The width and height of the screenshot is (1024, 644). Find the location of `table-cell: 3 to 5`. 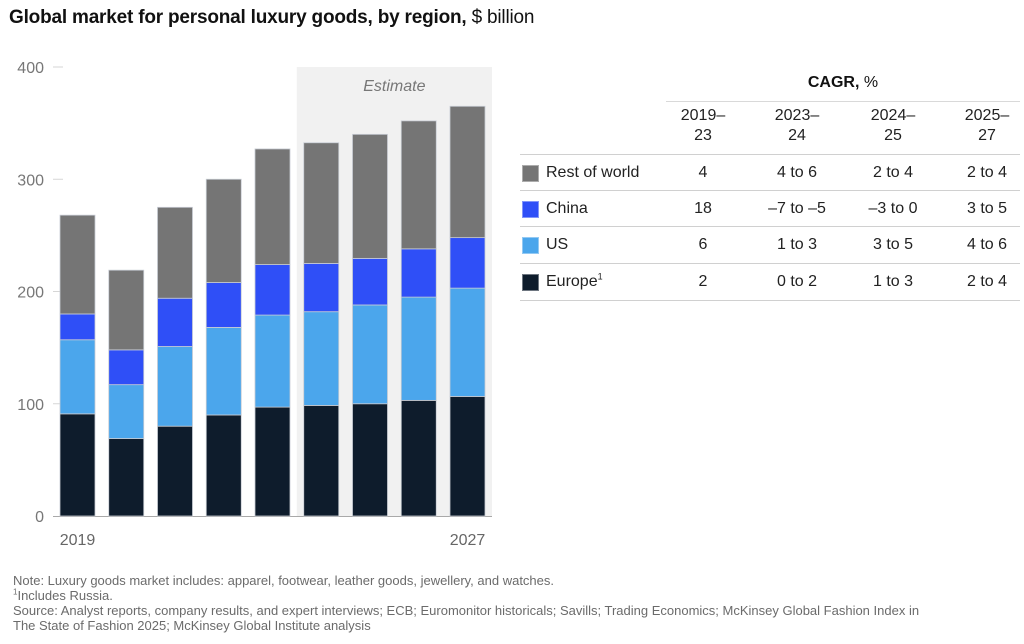

table-cell: 3 to 5 is located at coordinates (893, 244).